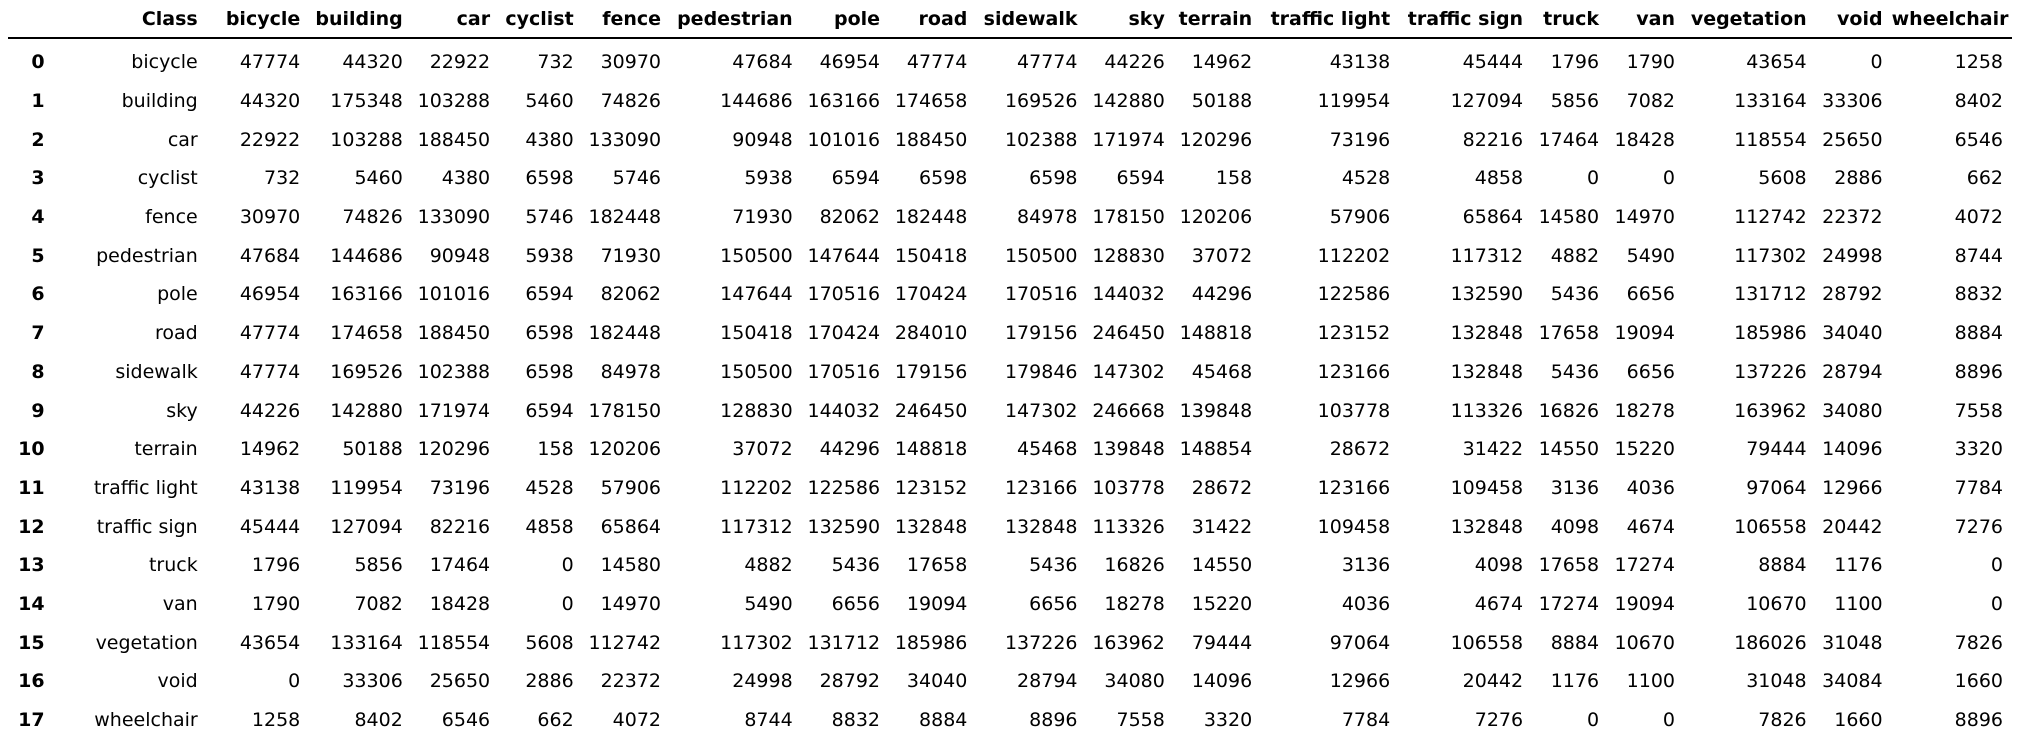 The height and width of the screenshot is (739, 2019). I want to click on table-cell: 101016, so click(454, 294).